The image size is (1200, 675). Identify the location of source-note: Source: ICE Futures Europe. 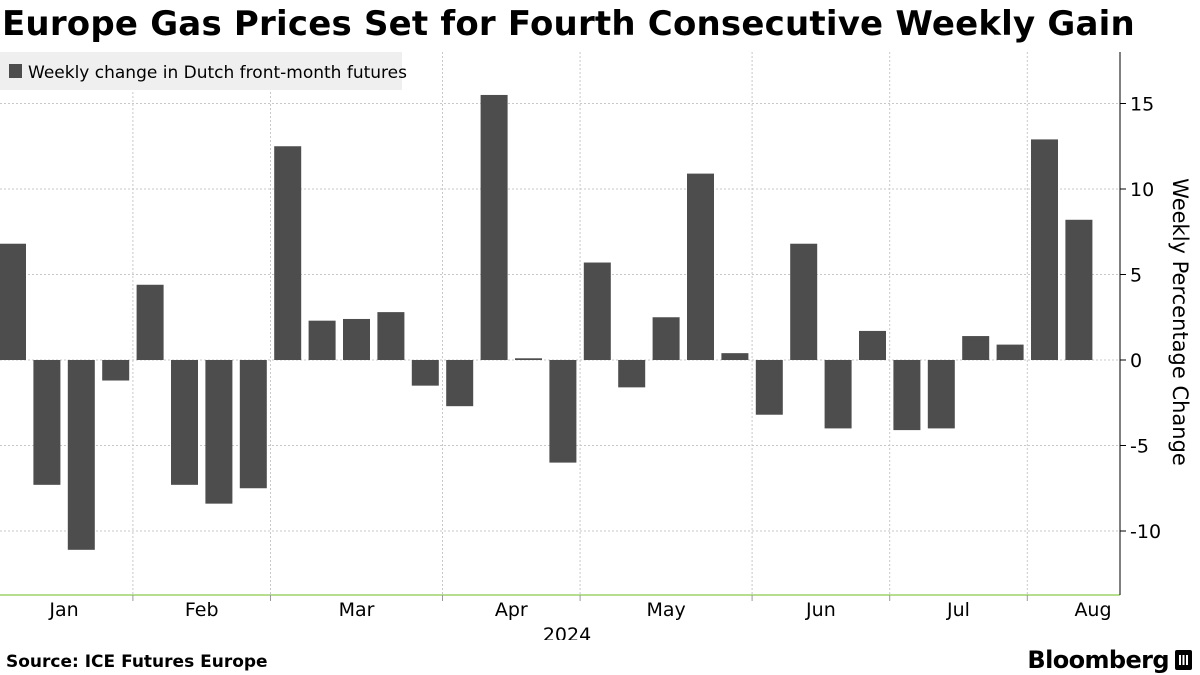
(137, 662).